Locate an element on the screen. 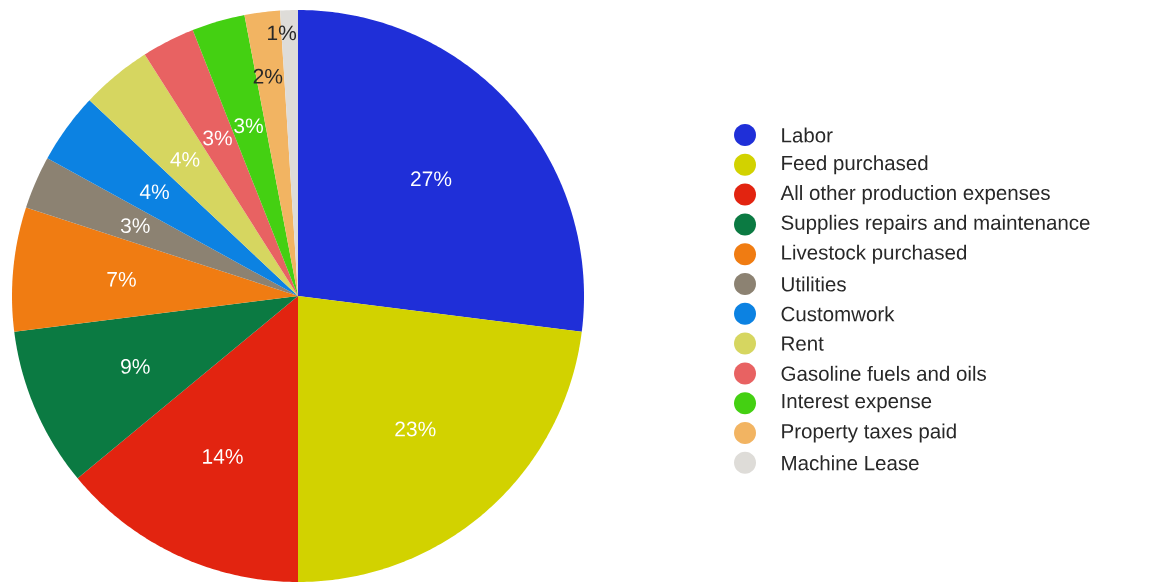  data-label: 7% is located at coordinates (121, 279).